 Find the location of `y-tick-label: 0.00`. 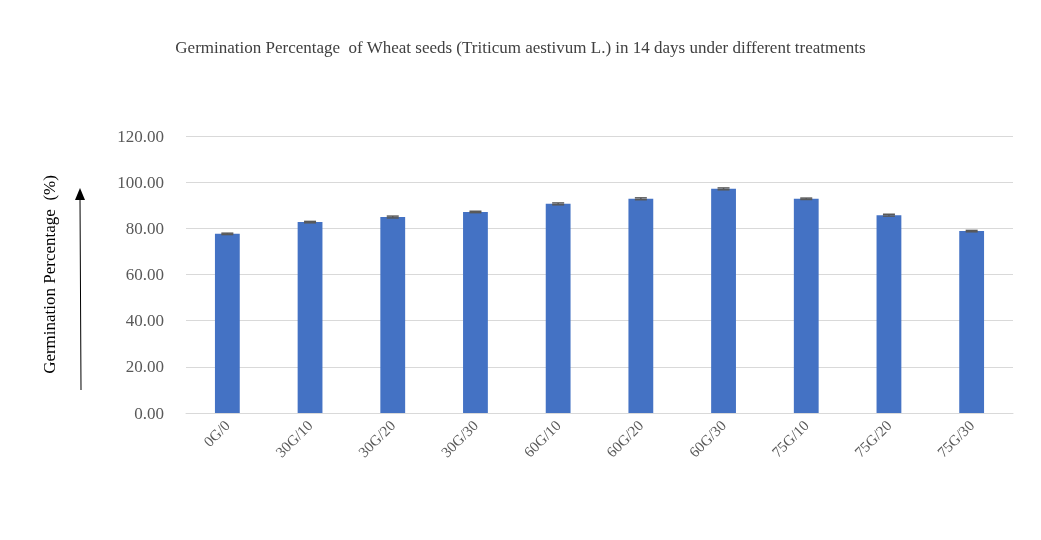

y-tick-label: 0.00 is located at coordinates (149, 413).